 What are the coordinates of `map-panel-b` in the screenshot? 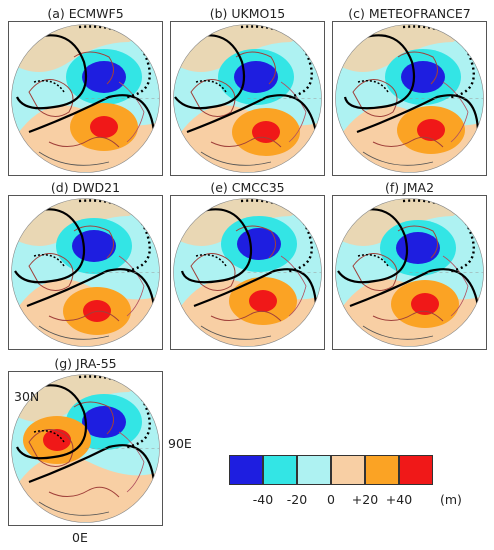 It's located at (247, 98).